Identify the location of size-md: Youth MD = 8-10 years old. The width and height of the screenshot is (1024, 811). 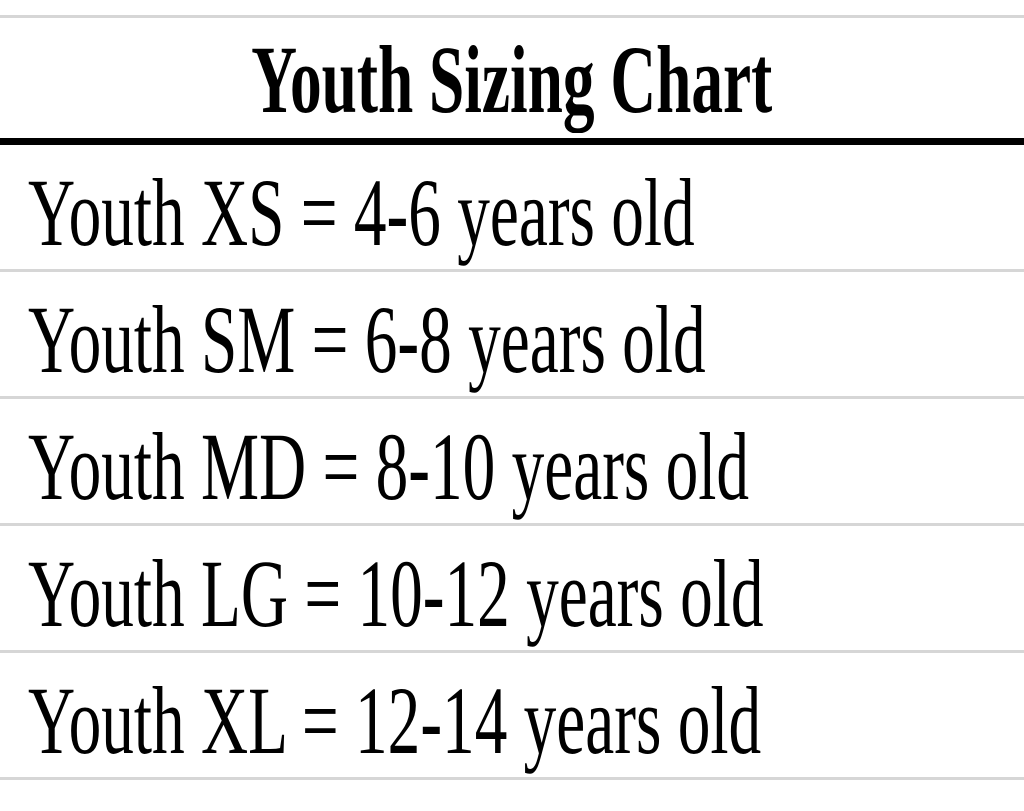
(389, 466).